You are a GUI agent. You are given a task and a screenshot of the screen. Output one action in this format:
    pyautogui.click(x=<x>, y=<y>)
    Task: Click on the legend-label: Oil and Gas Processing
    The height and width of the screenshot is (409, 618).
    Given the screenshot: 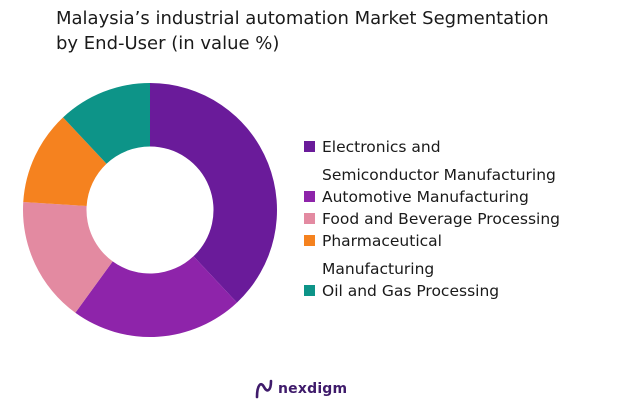 What is the action you would take?
    pyautogui.click(x=463, y=291)
    